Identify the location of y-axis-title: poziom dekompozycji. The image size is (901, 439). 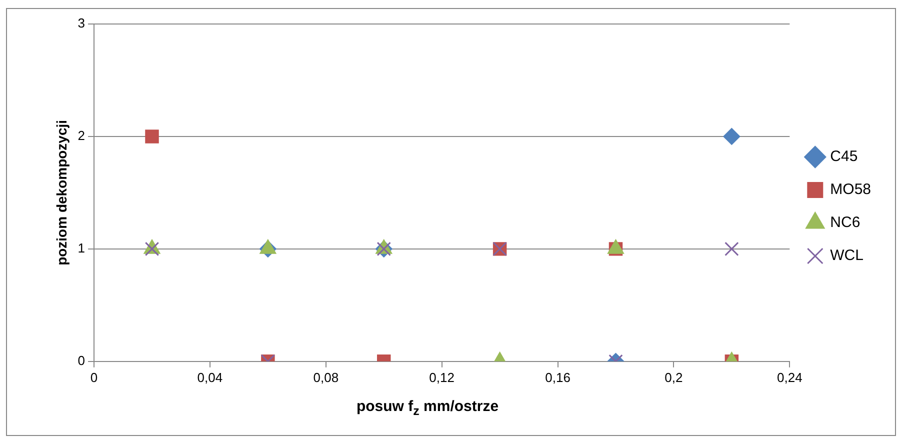
(61, 193).